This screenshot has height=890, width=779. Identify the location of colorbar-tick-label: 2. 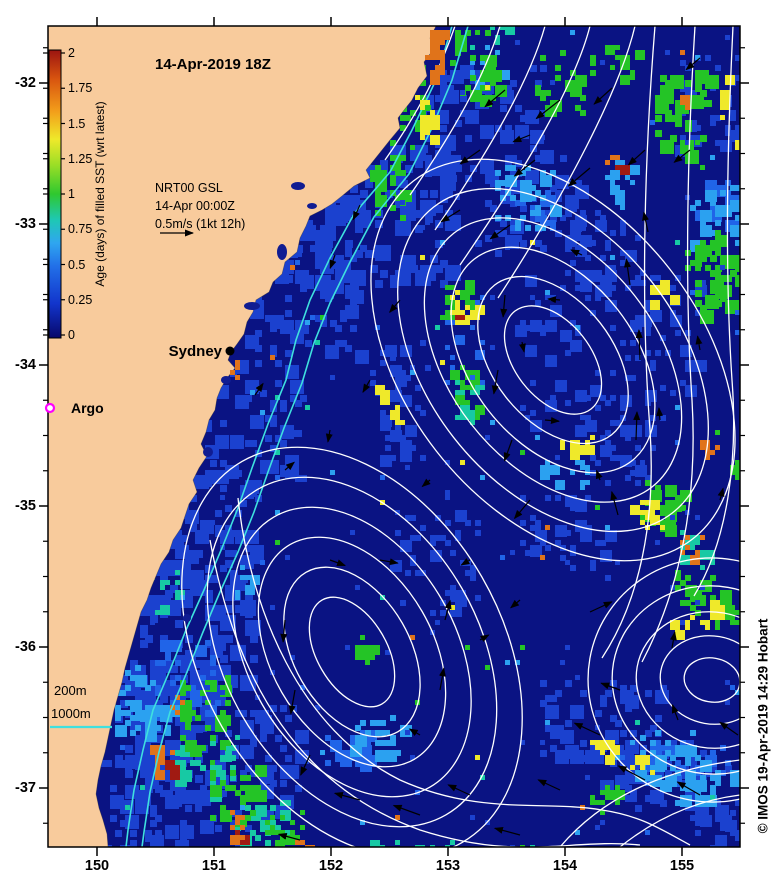
(71, 53).